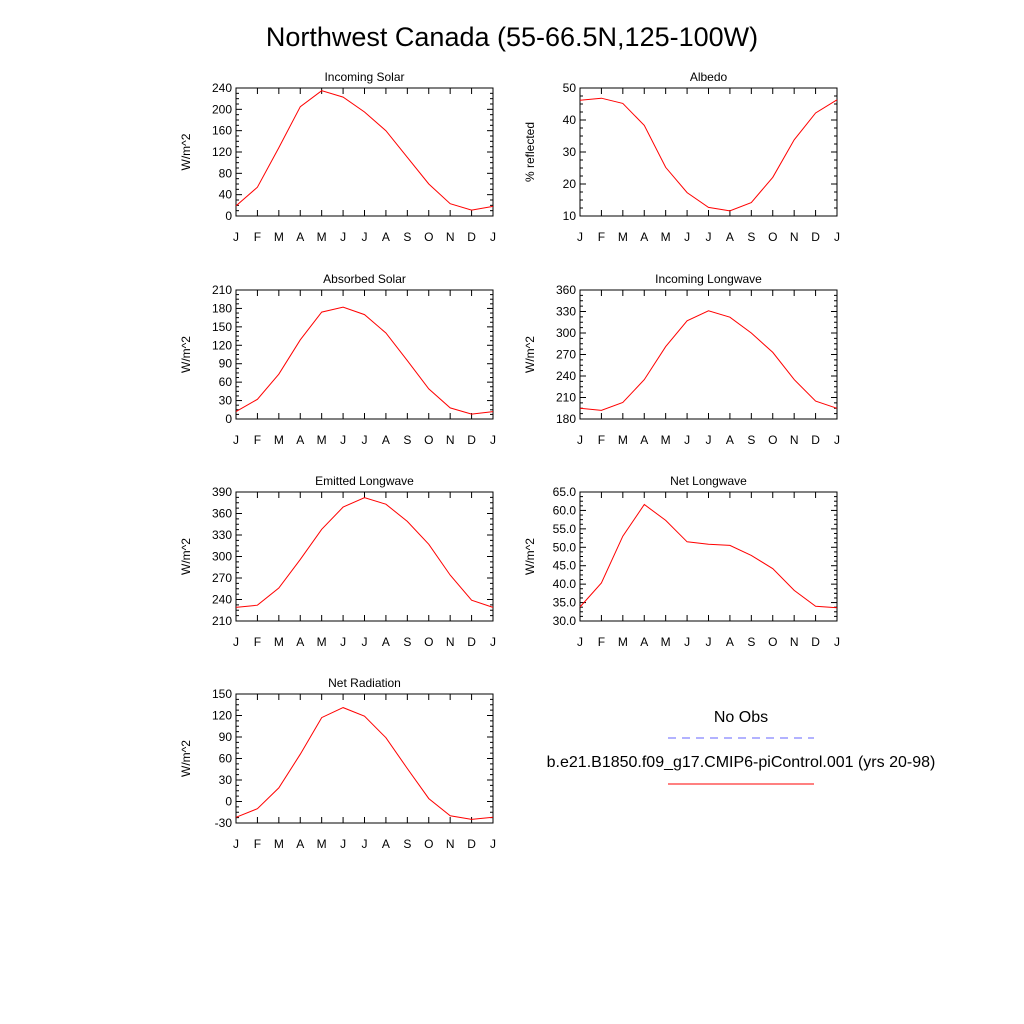 Image resolution: width=1024 pixels, height=1024 pixels. I want to click on series-line-emitted-longwave, so click(364, 552).